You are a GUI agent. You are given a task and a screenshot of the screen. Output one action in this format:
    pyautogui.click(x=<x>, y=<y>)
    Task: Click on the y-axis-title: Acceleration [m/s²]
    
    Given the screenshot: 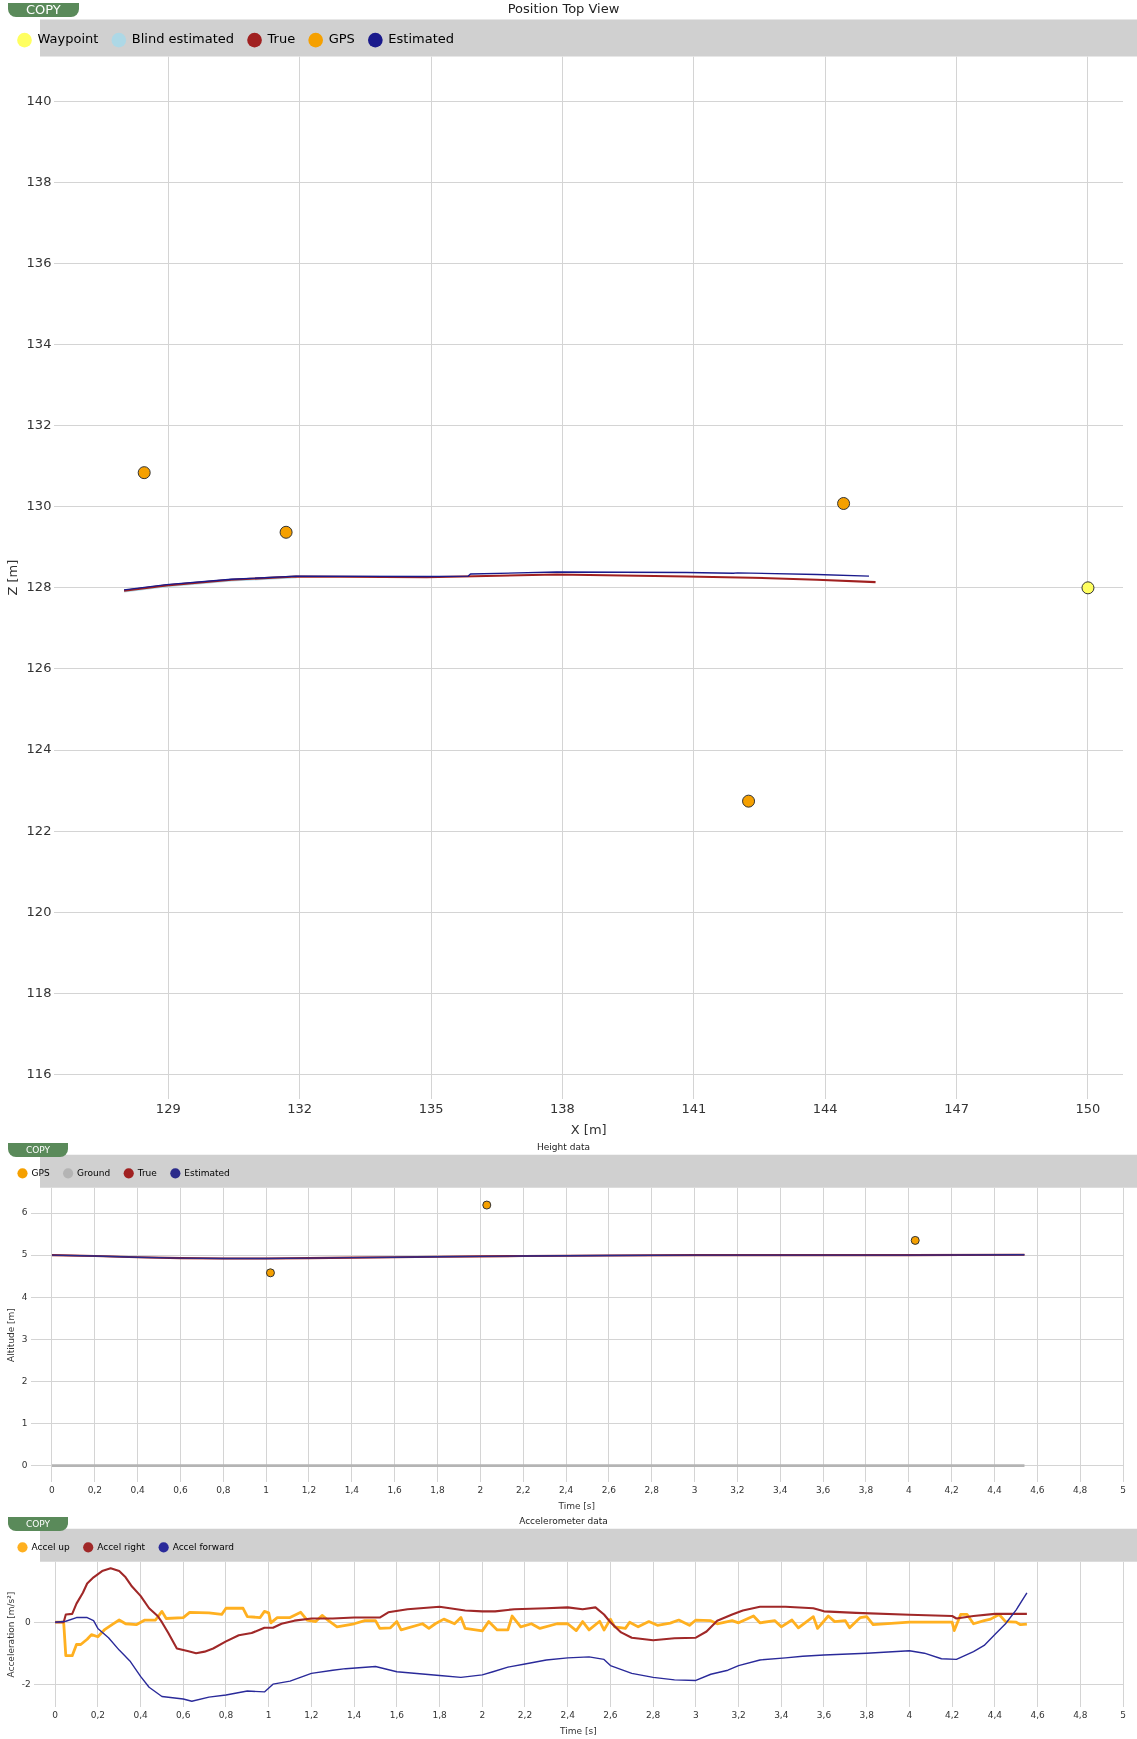 What is the action you would take?
    pyautogui.click(x=10, y=1634)
    